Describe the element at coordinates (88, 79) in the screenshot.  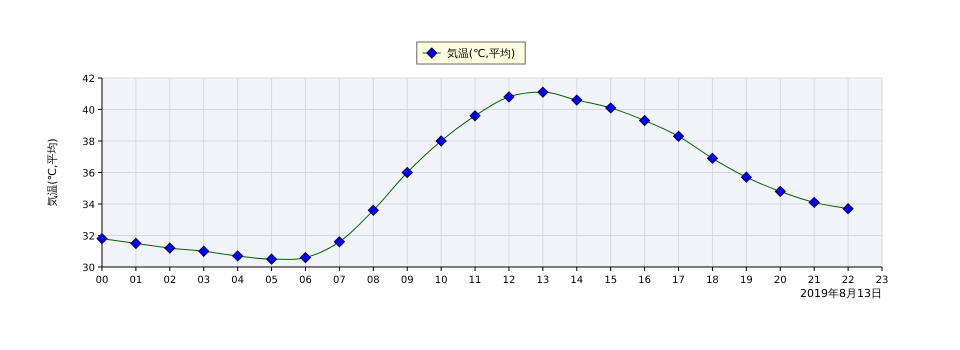
I see `y-tick-label: 42` at that location.